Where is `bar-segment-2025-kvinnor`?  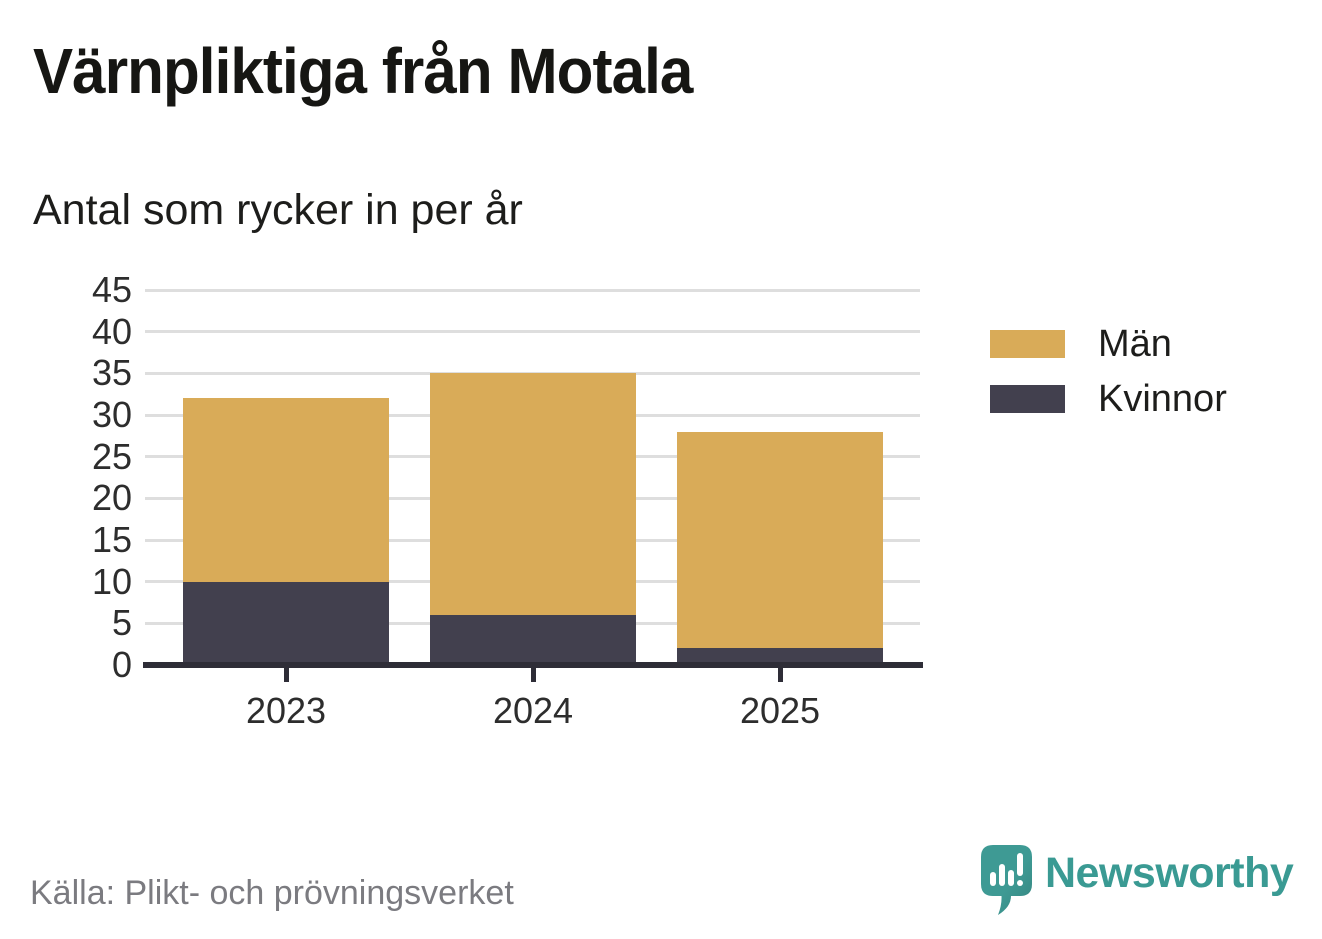
bar-segment-2025-kvinnor is located at coordinates (780, 656).